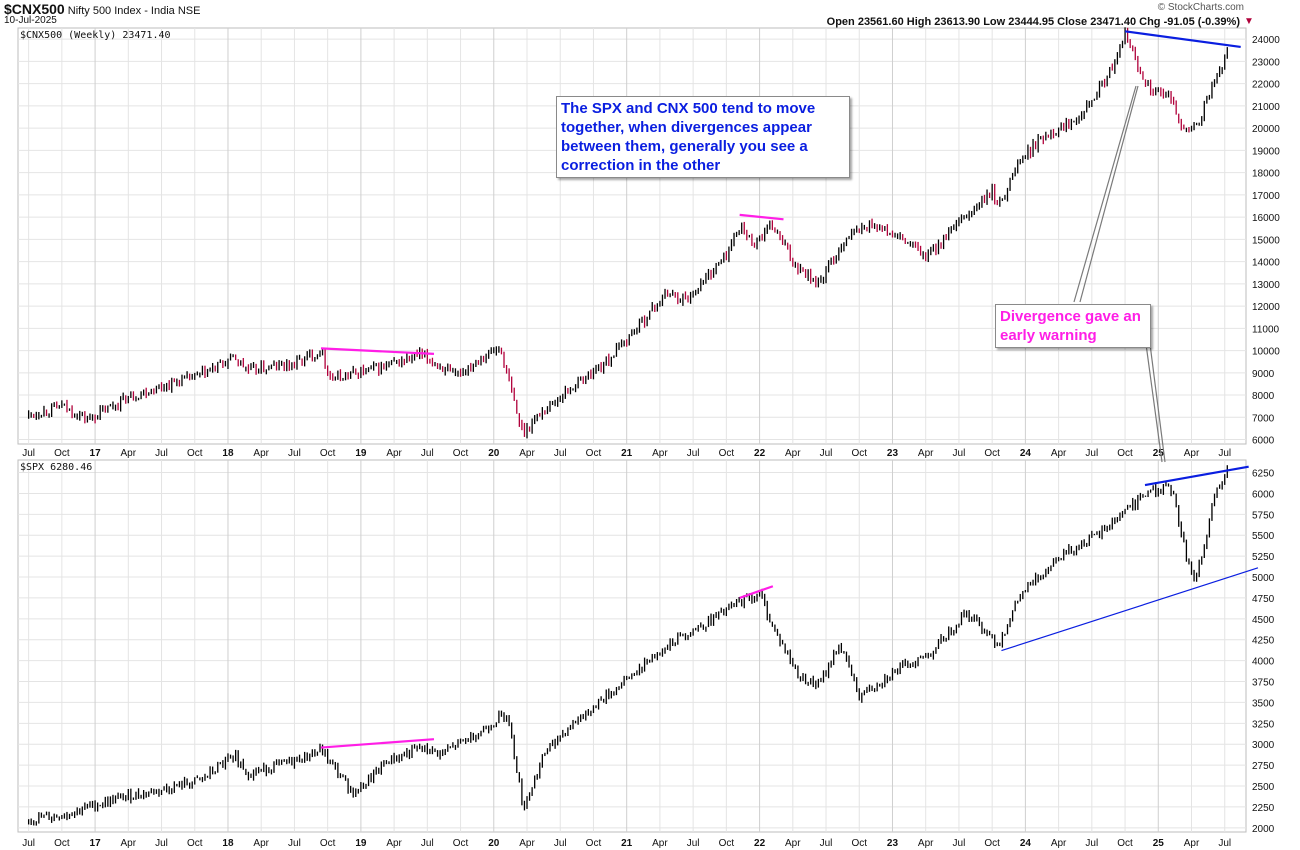 The height and width of the screenshot is (850, 1300). I want to click on y-tick-label: 16000, so click(1266, 218).